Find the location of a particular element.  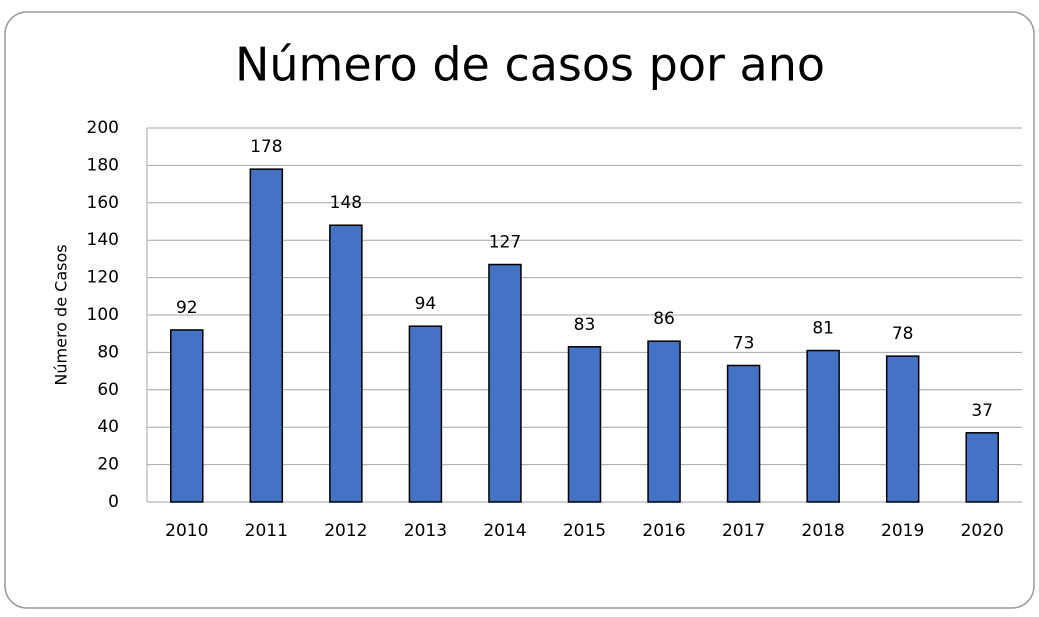

data-label: 83 is located at coordinates (585, 325).